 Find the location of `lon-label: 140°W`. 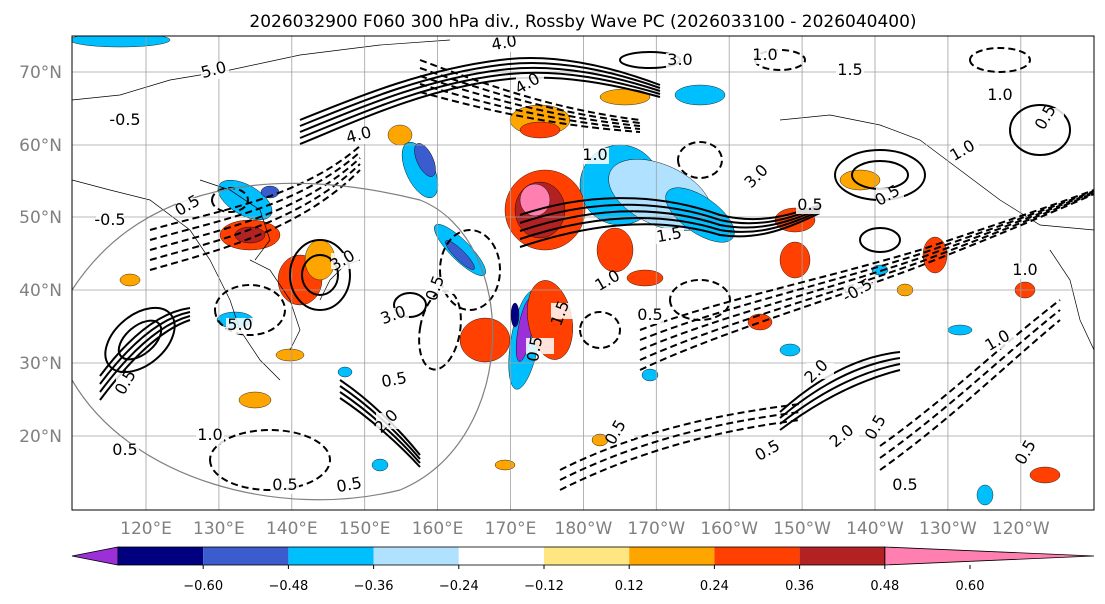

lon-label: 140°W is located at coordinates (875, 529).